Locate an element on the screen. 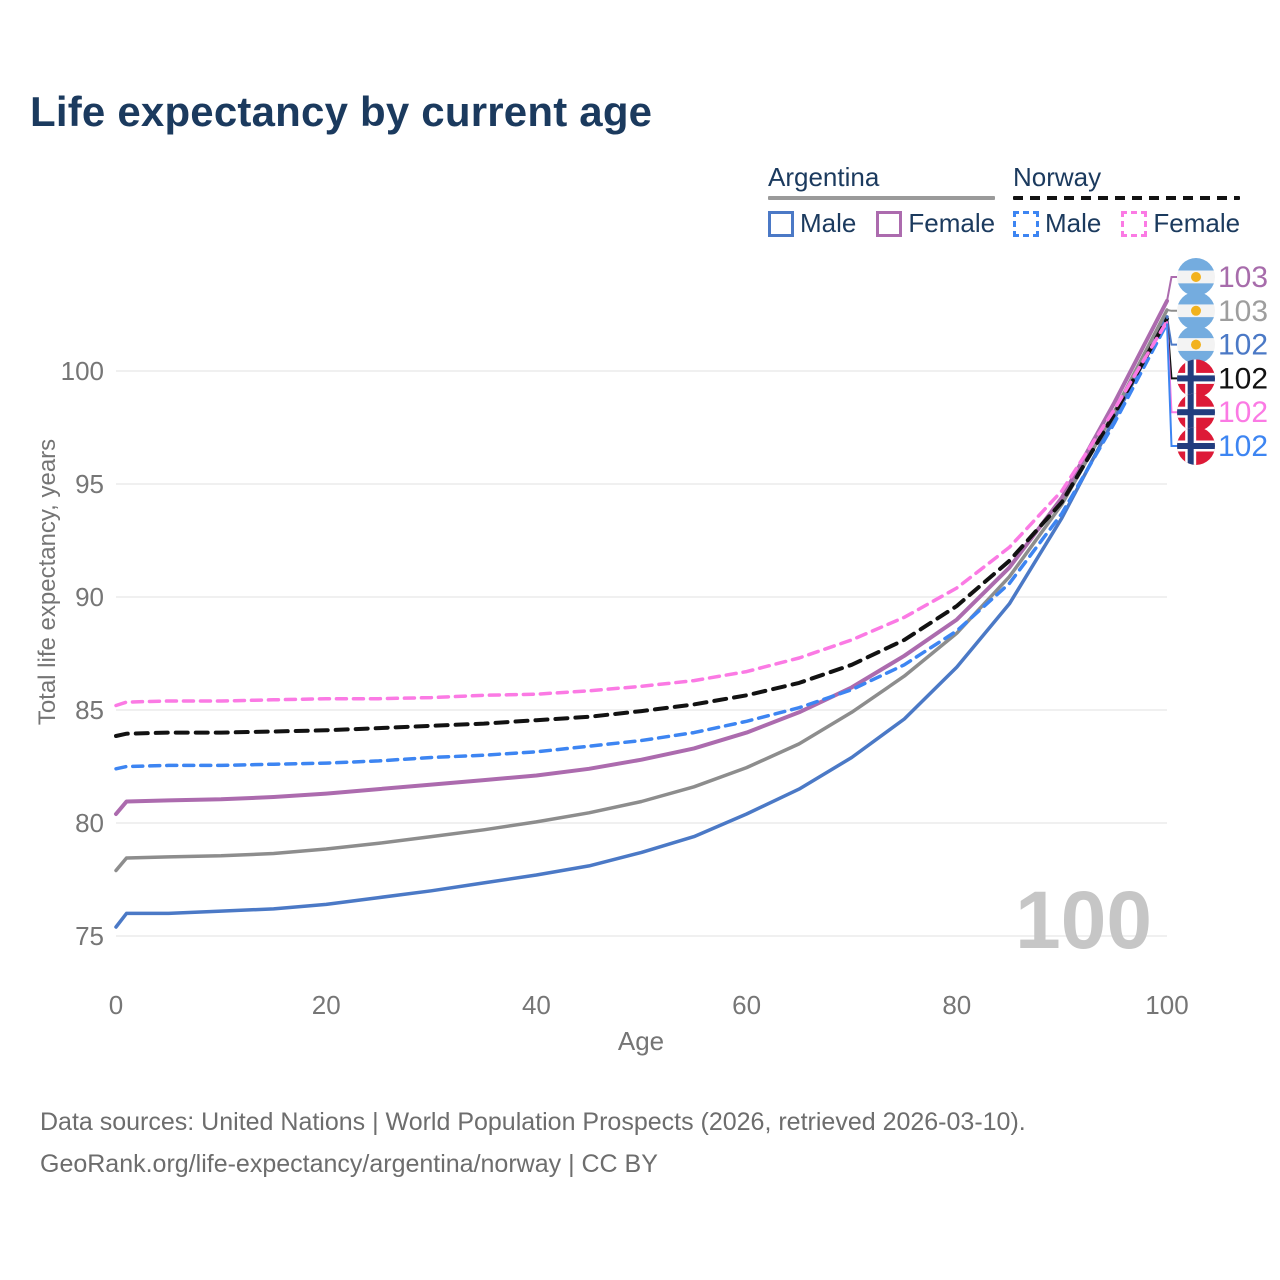 This screenshot has width=1280, height=1280. end-label-no_total: 102 is located at coordinates (1222, 378).